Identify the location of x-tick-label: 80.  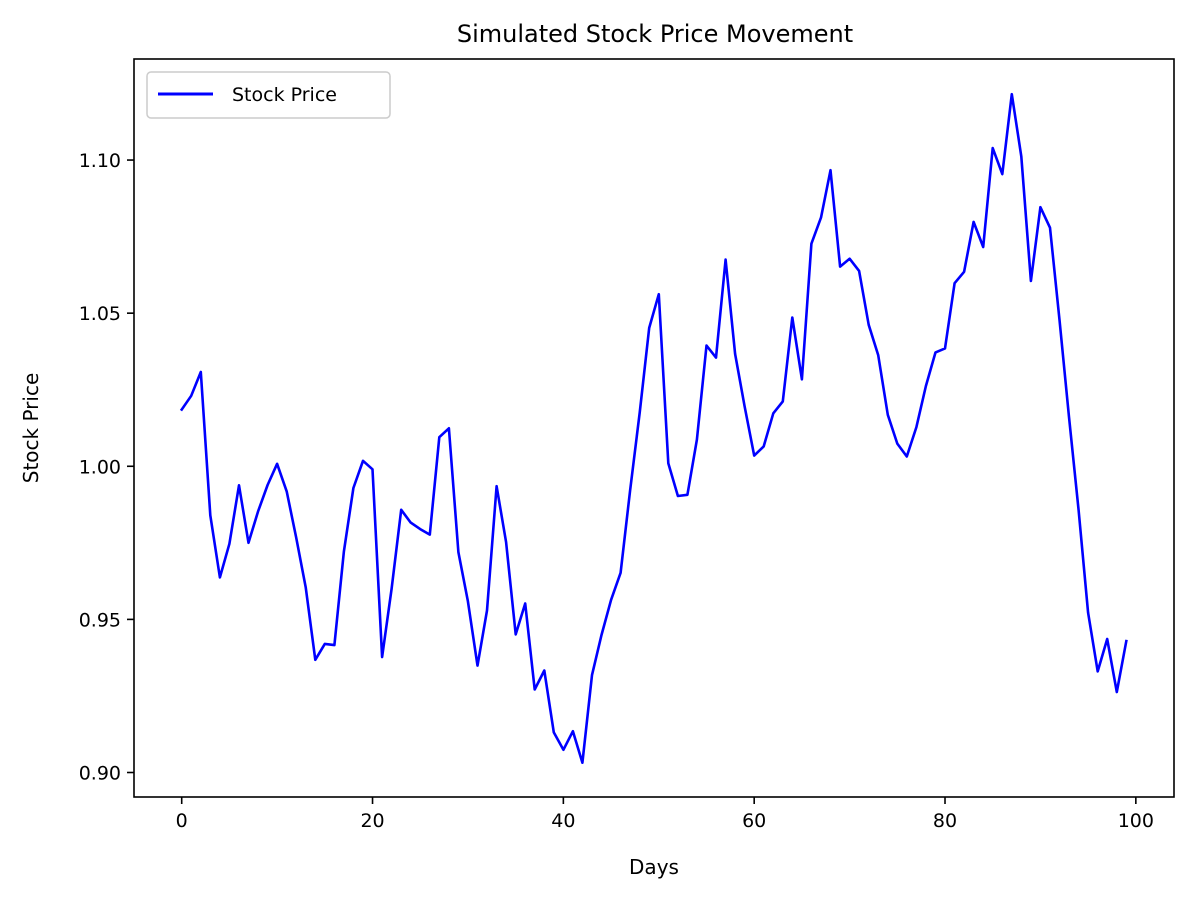
(945, 821).